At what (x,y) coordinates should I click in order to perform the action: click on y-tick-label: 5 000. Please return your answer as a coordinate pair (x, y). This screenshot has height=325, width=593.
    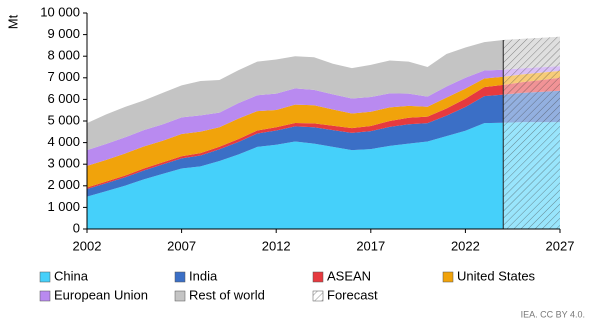
    Looking at the image, I should click on (63, 119).